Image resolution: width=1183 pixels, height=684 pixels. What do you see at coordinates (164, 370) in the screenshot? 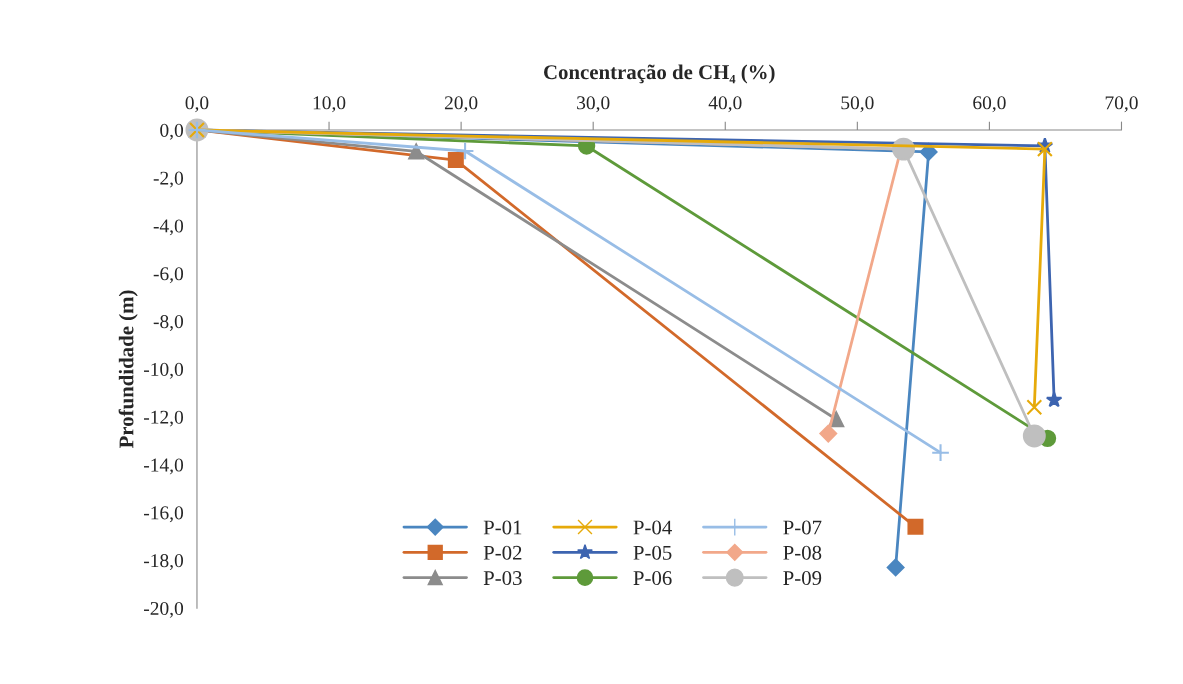
I see `y-tick-label: -10,0` at bounding box center [164, 370].